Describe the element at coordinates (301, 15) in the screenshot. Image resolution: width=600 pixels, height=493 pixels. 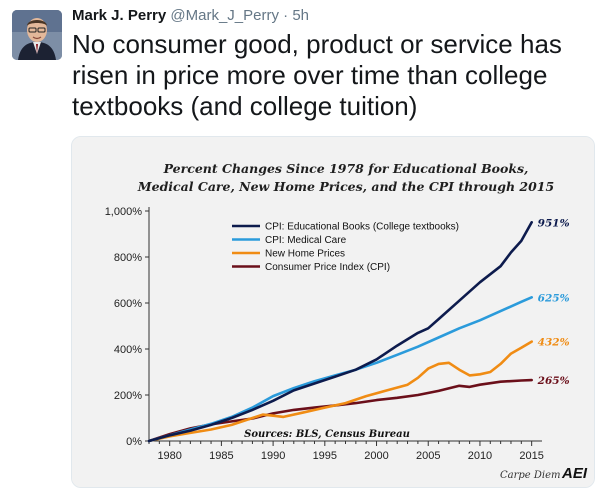
I see `tweet-timestamp: 5h` at that location.